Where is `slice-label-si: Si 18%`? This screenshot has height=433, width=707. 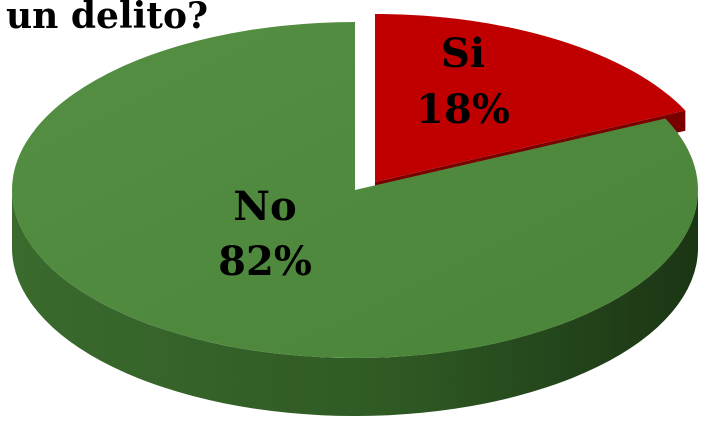
slice-label-si: Si 18% is located at coordinates (463, 81).